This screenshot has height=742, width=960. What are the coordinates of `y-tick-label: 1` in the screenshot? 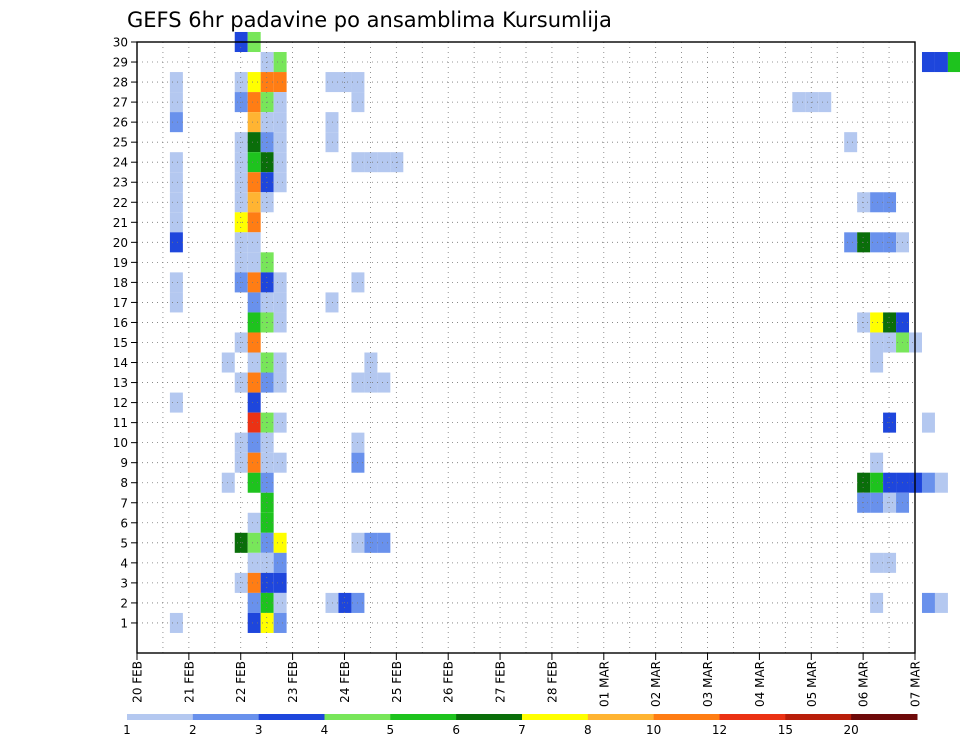 It's located at (124, 623).